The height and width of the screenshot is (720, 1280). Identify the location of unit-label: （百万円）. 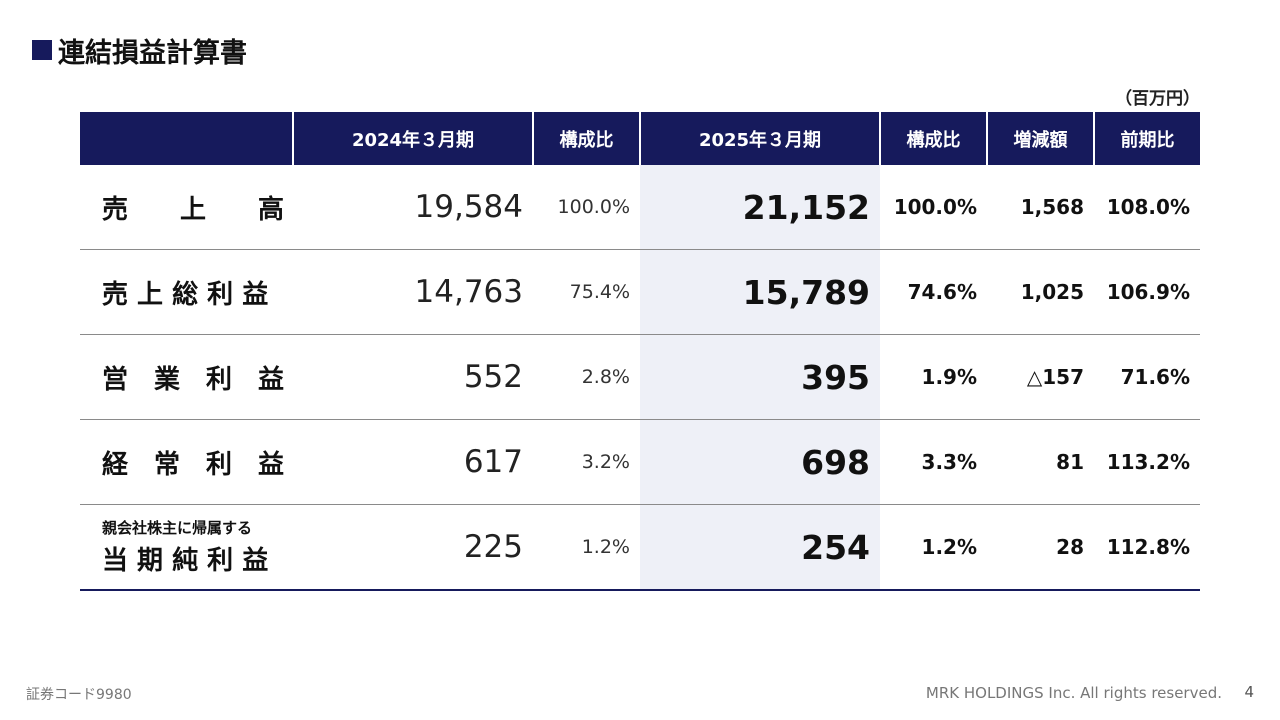
(1157, 99).